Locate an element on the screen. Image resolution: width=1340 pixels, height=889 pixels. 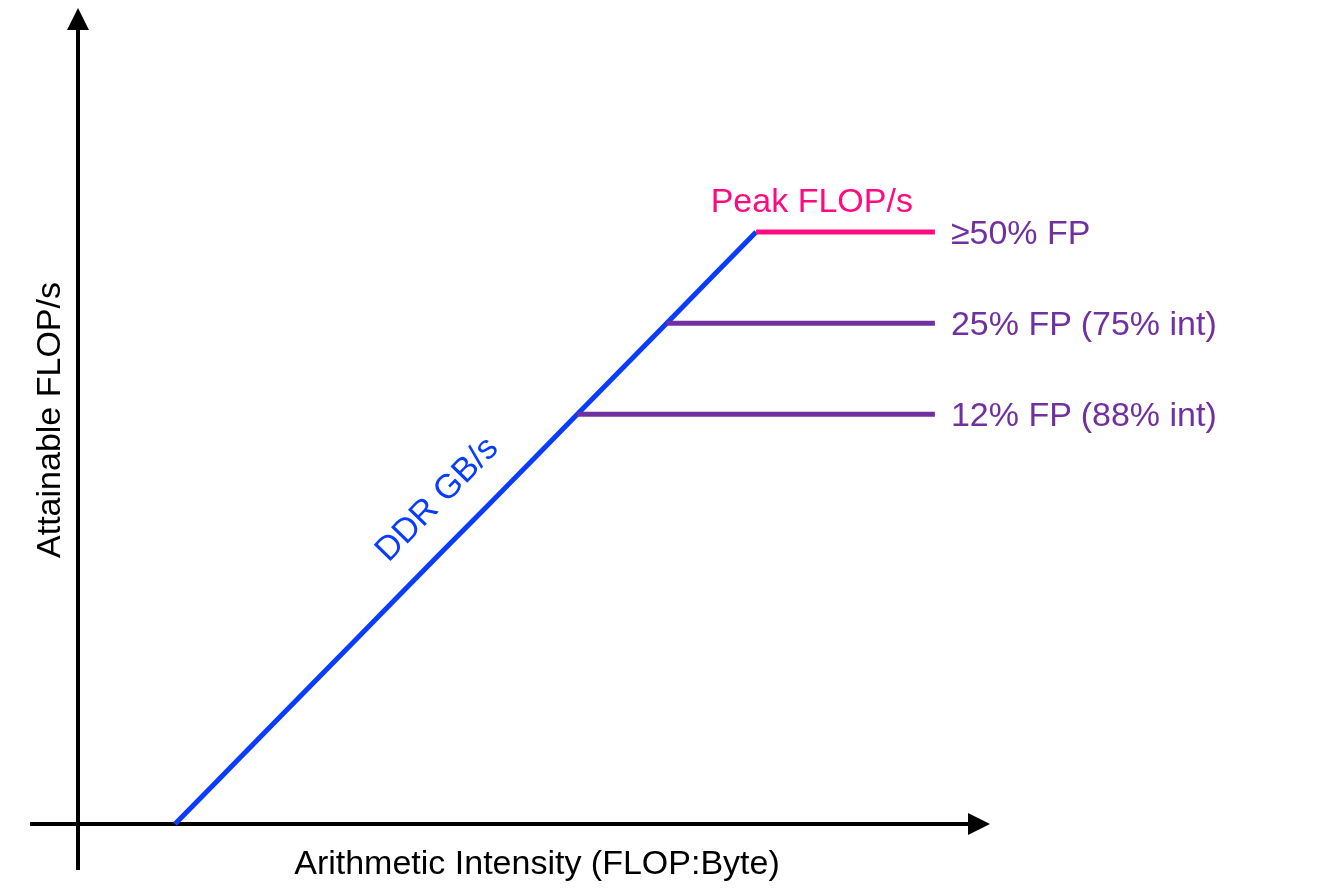
y-axis-title: Attainable FLOP/s is located at coordinates (48, 420).